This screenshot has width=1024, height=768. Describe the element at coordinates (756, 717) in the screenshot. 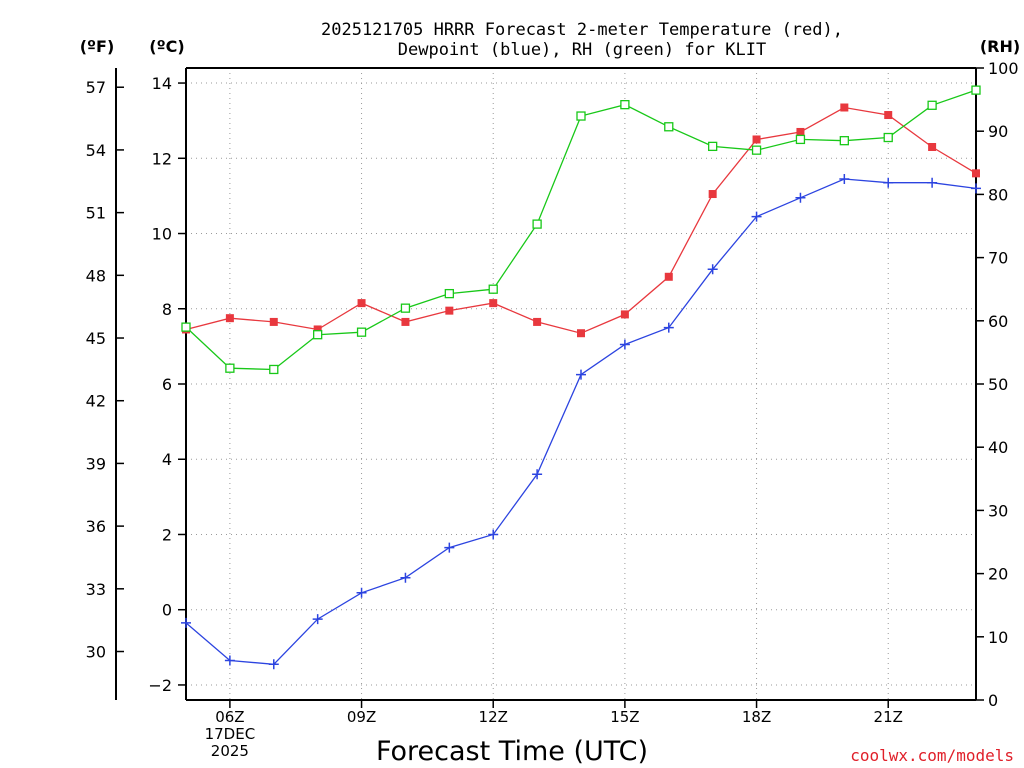

I see `x-tick-label: 18Z` at that location.